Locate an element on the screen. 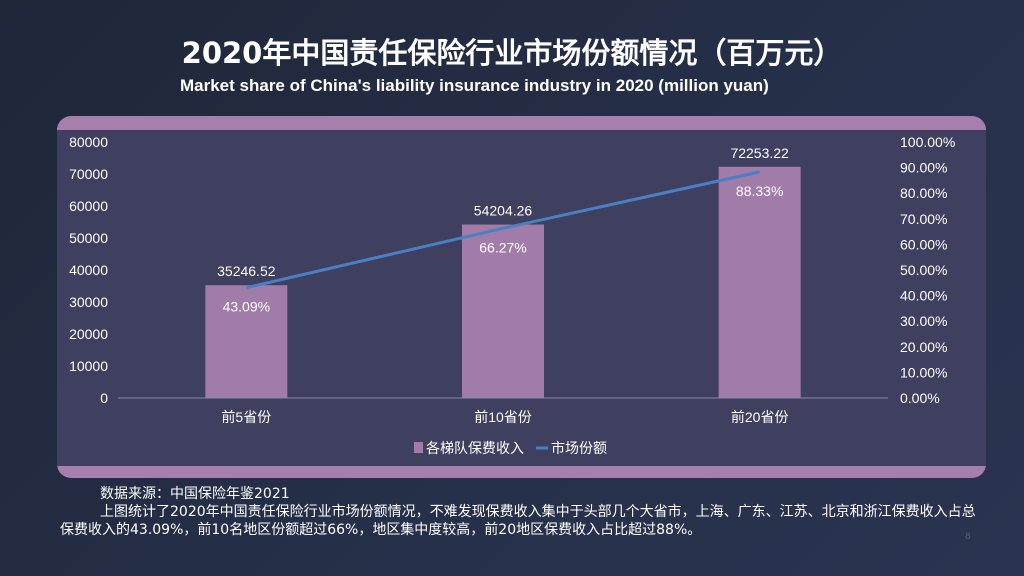 Image resolution: width=1024 pixels, height=576 pixels. right-axis-tick: 10.00% is located at coordinates (923, 372).